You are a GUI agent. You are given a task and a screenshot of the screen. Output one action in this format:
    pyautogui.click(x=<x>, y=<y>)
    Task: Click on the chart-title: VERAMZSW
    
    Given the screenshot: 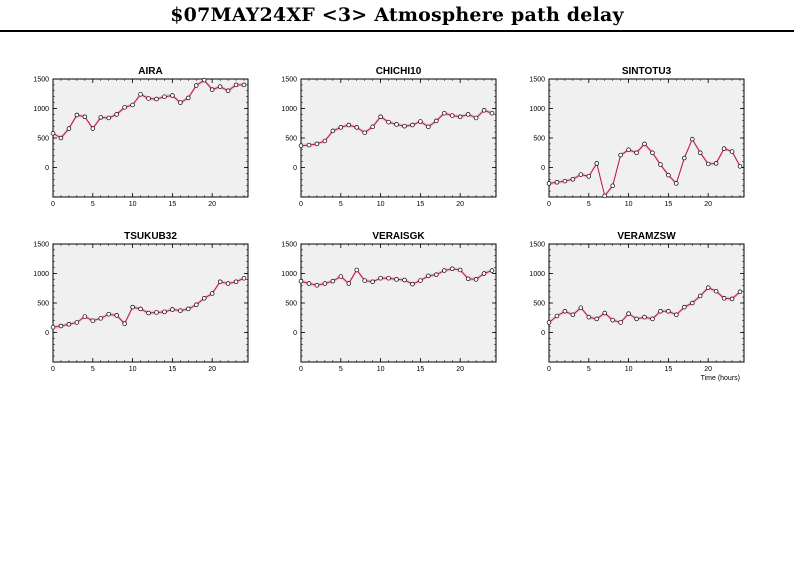 What is the action you would take?
    pyautogui.click(x=646, y=236)
    